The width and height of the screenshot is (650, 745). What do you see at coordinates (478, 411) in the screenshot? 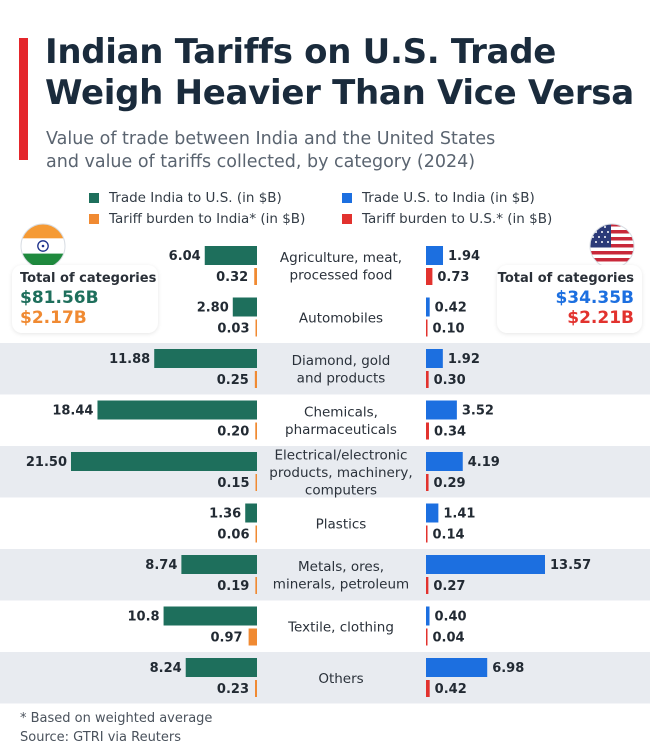
I see `label-us-trade: 3.52` at bounding box center [478, 411].